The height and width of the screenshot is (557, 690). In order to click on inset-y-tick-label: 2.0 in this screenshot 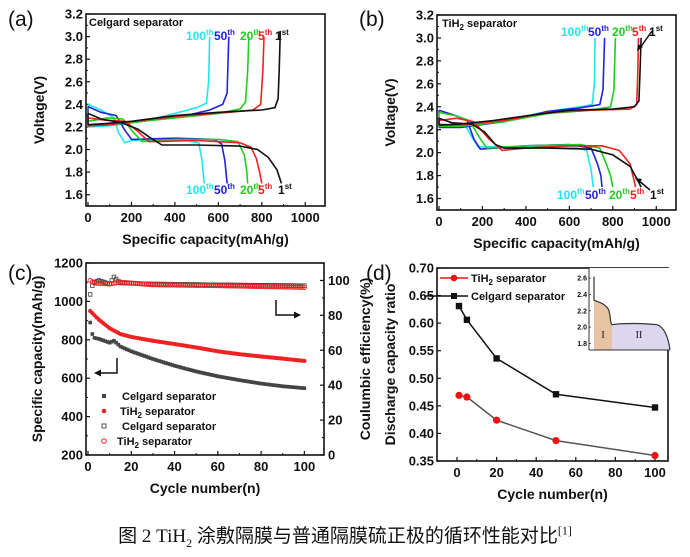, I will do `click(582, 328)`.